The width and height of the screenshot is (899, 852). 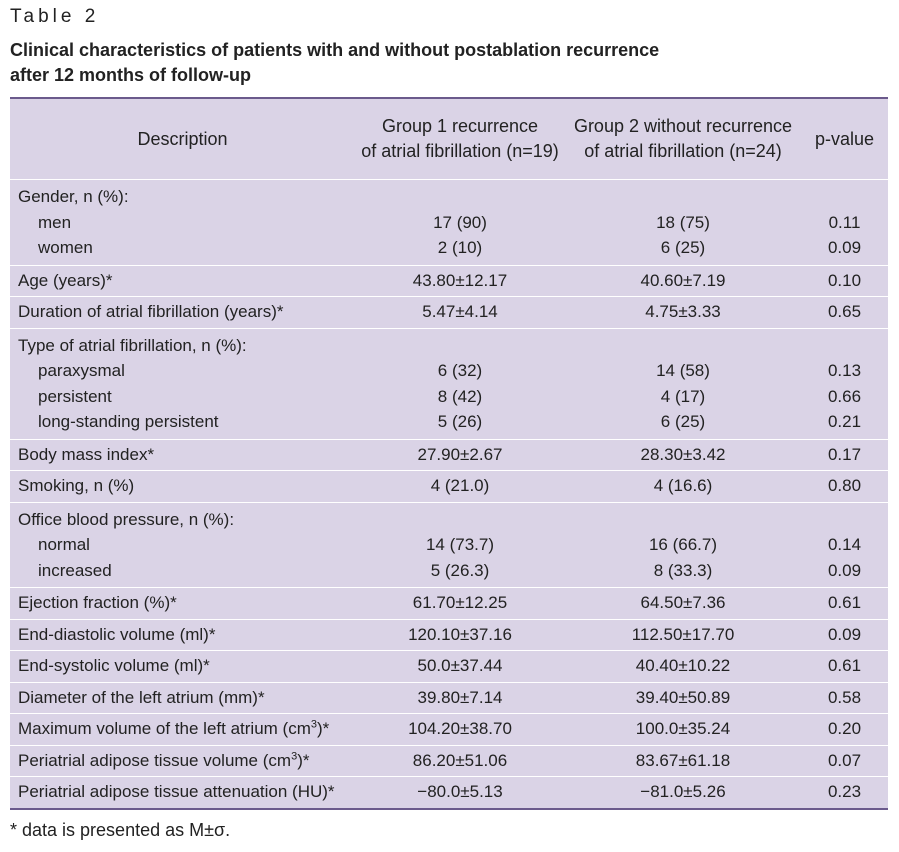 I want to click on la-volume-label: Maximum volume of the left atrium (cm3)*, so click(x=182, y=729).